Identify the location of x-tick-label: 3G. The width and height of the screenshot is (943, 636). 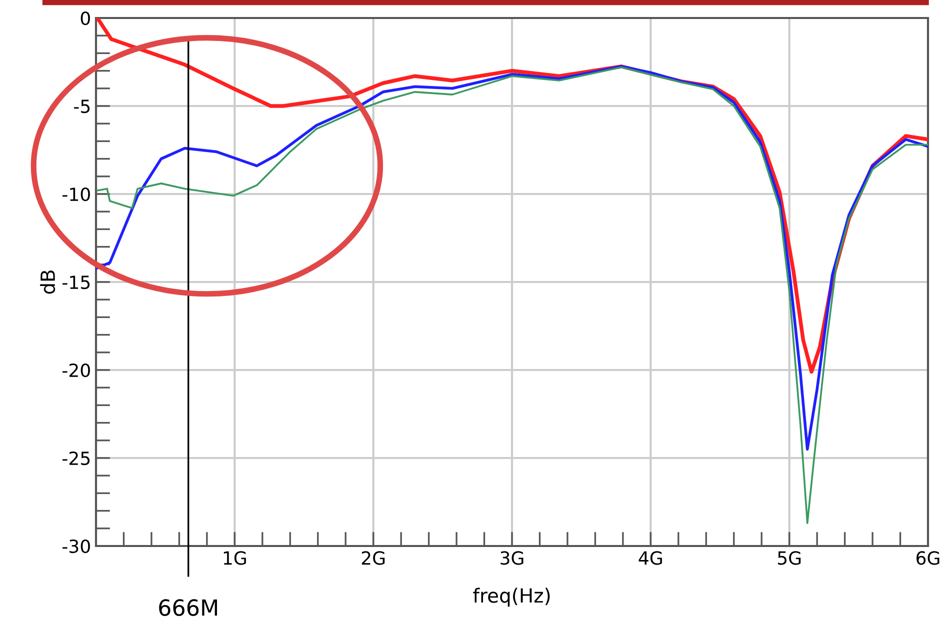
(512, 558).